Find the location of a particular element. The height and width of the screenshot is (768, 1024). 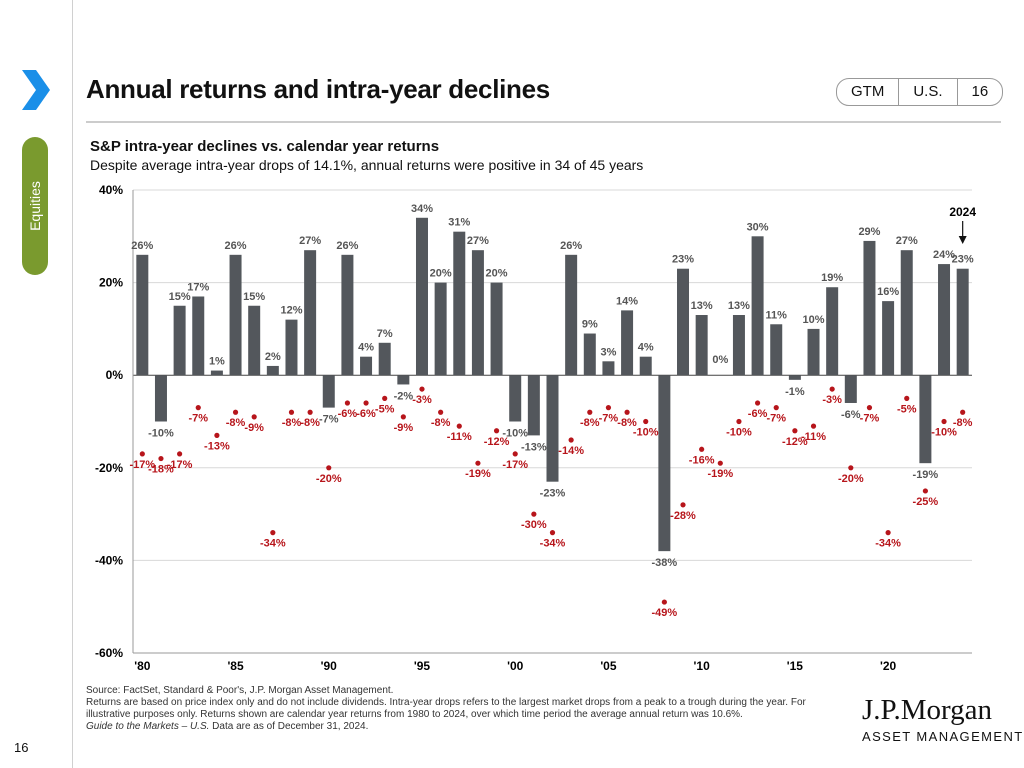

decline-label: -20% is located at coordinates (329, 479).